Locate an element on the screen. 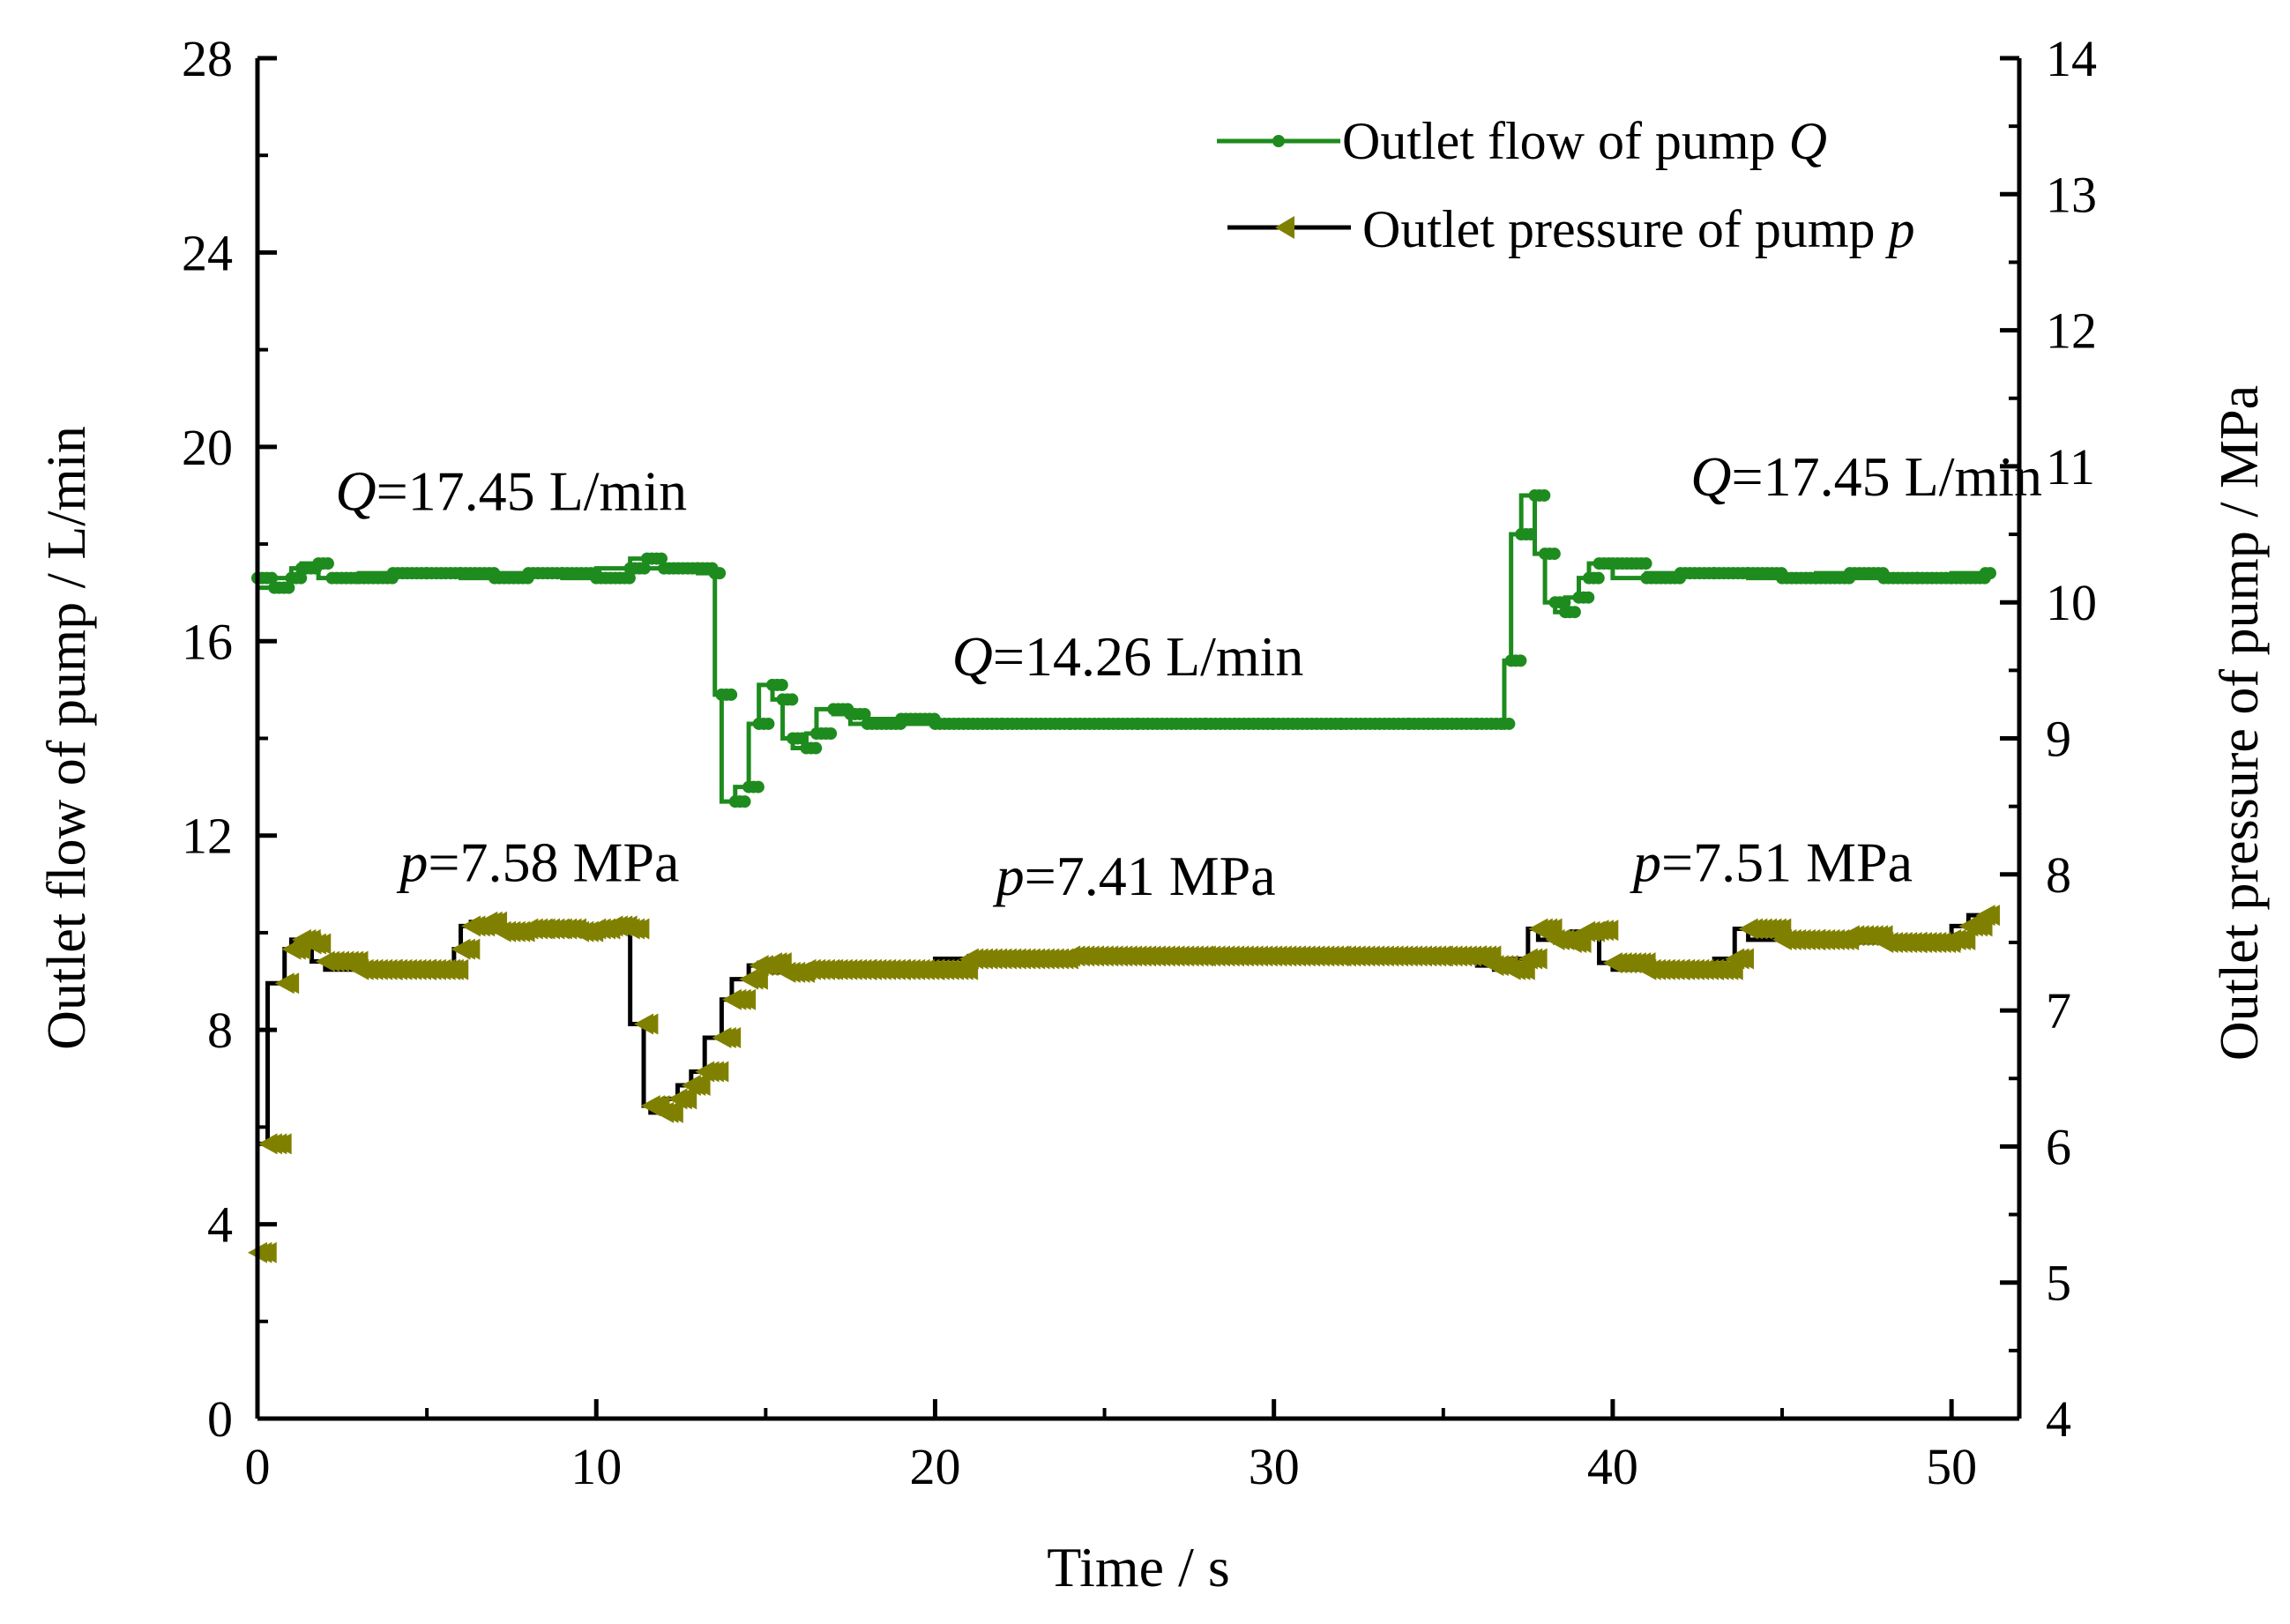 The height and width of the screenshot is (1624, 2290). y-right-tick-label: 12 is located at coordinates (2072, 331).